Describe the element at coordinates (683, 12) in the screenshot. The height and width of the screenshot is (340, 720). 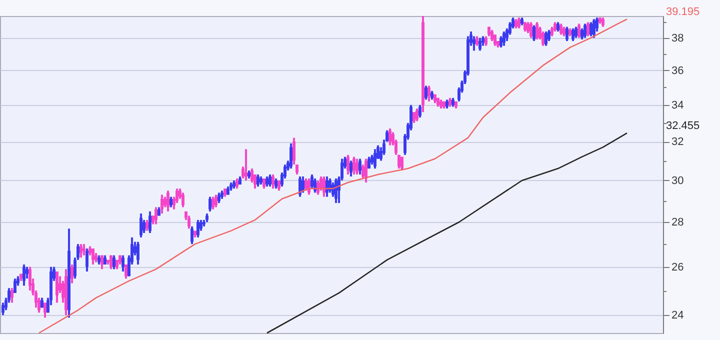
I see `text: 39.195` at that location.